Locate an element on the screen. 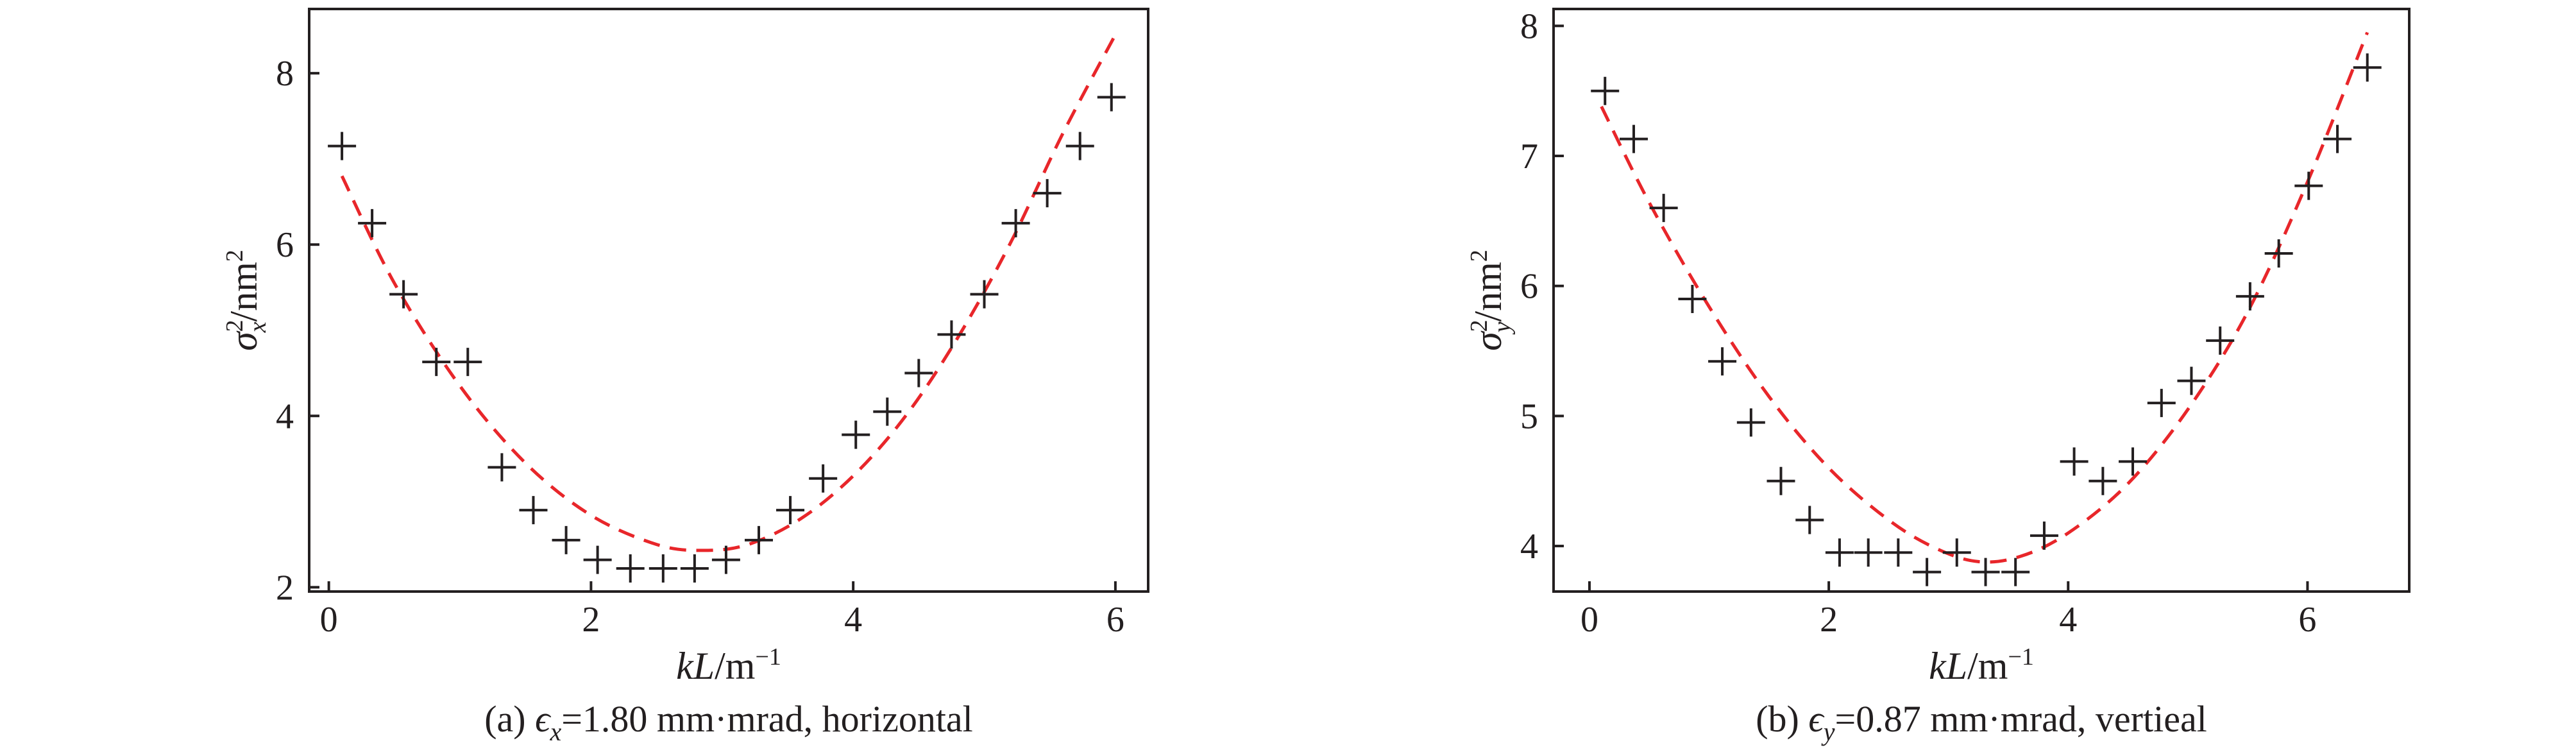 The width and height of the screenshot is (2576, 750). y-label-sigma-a: σ is located at coordinates (244, 340).